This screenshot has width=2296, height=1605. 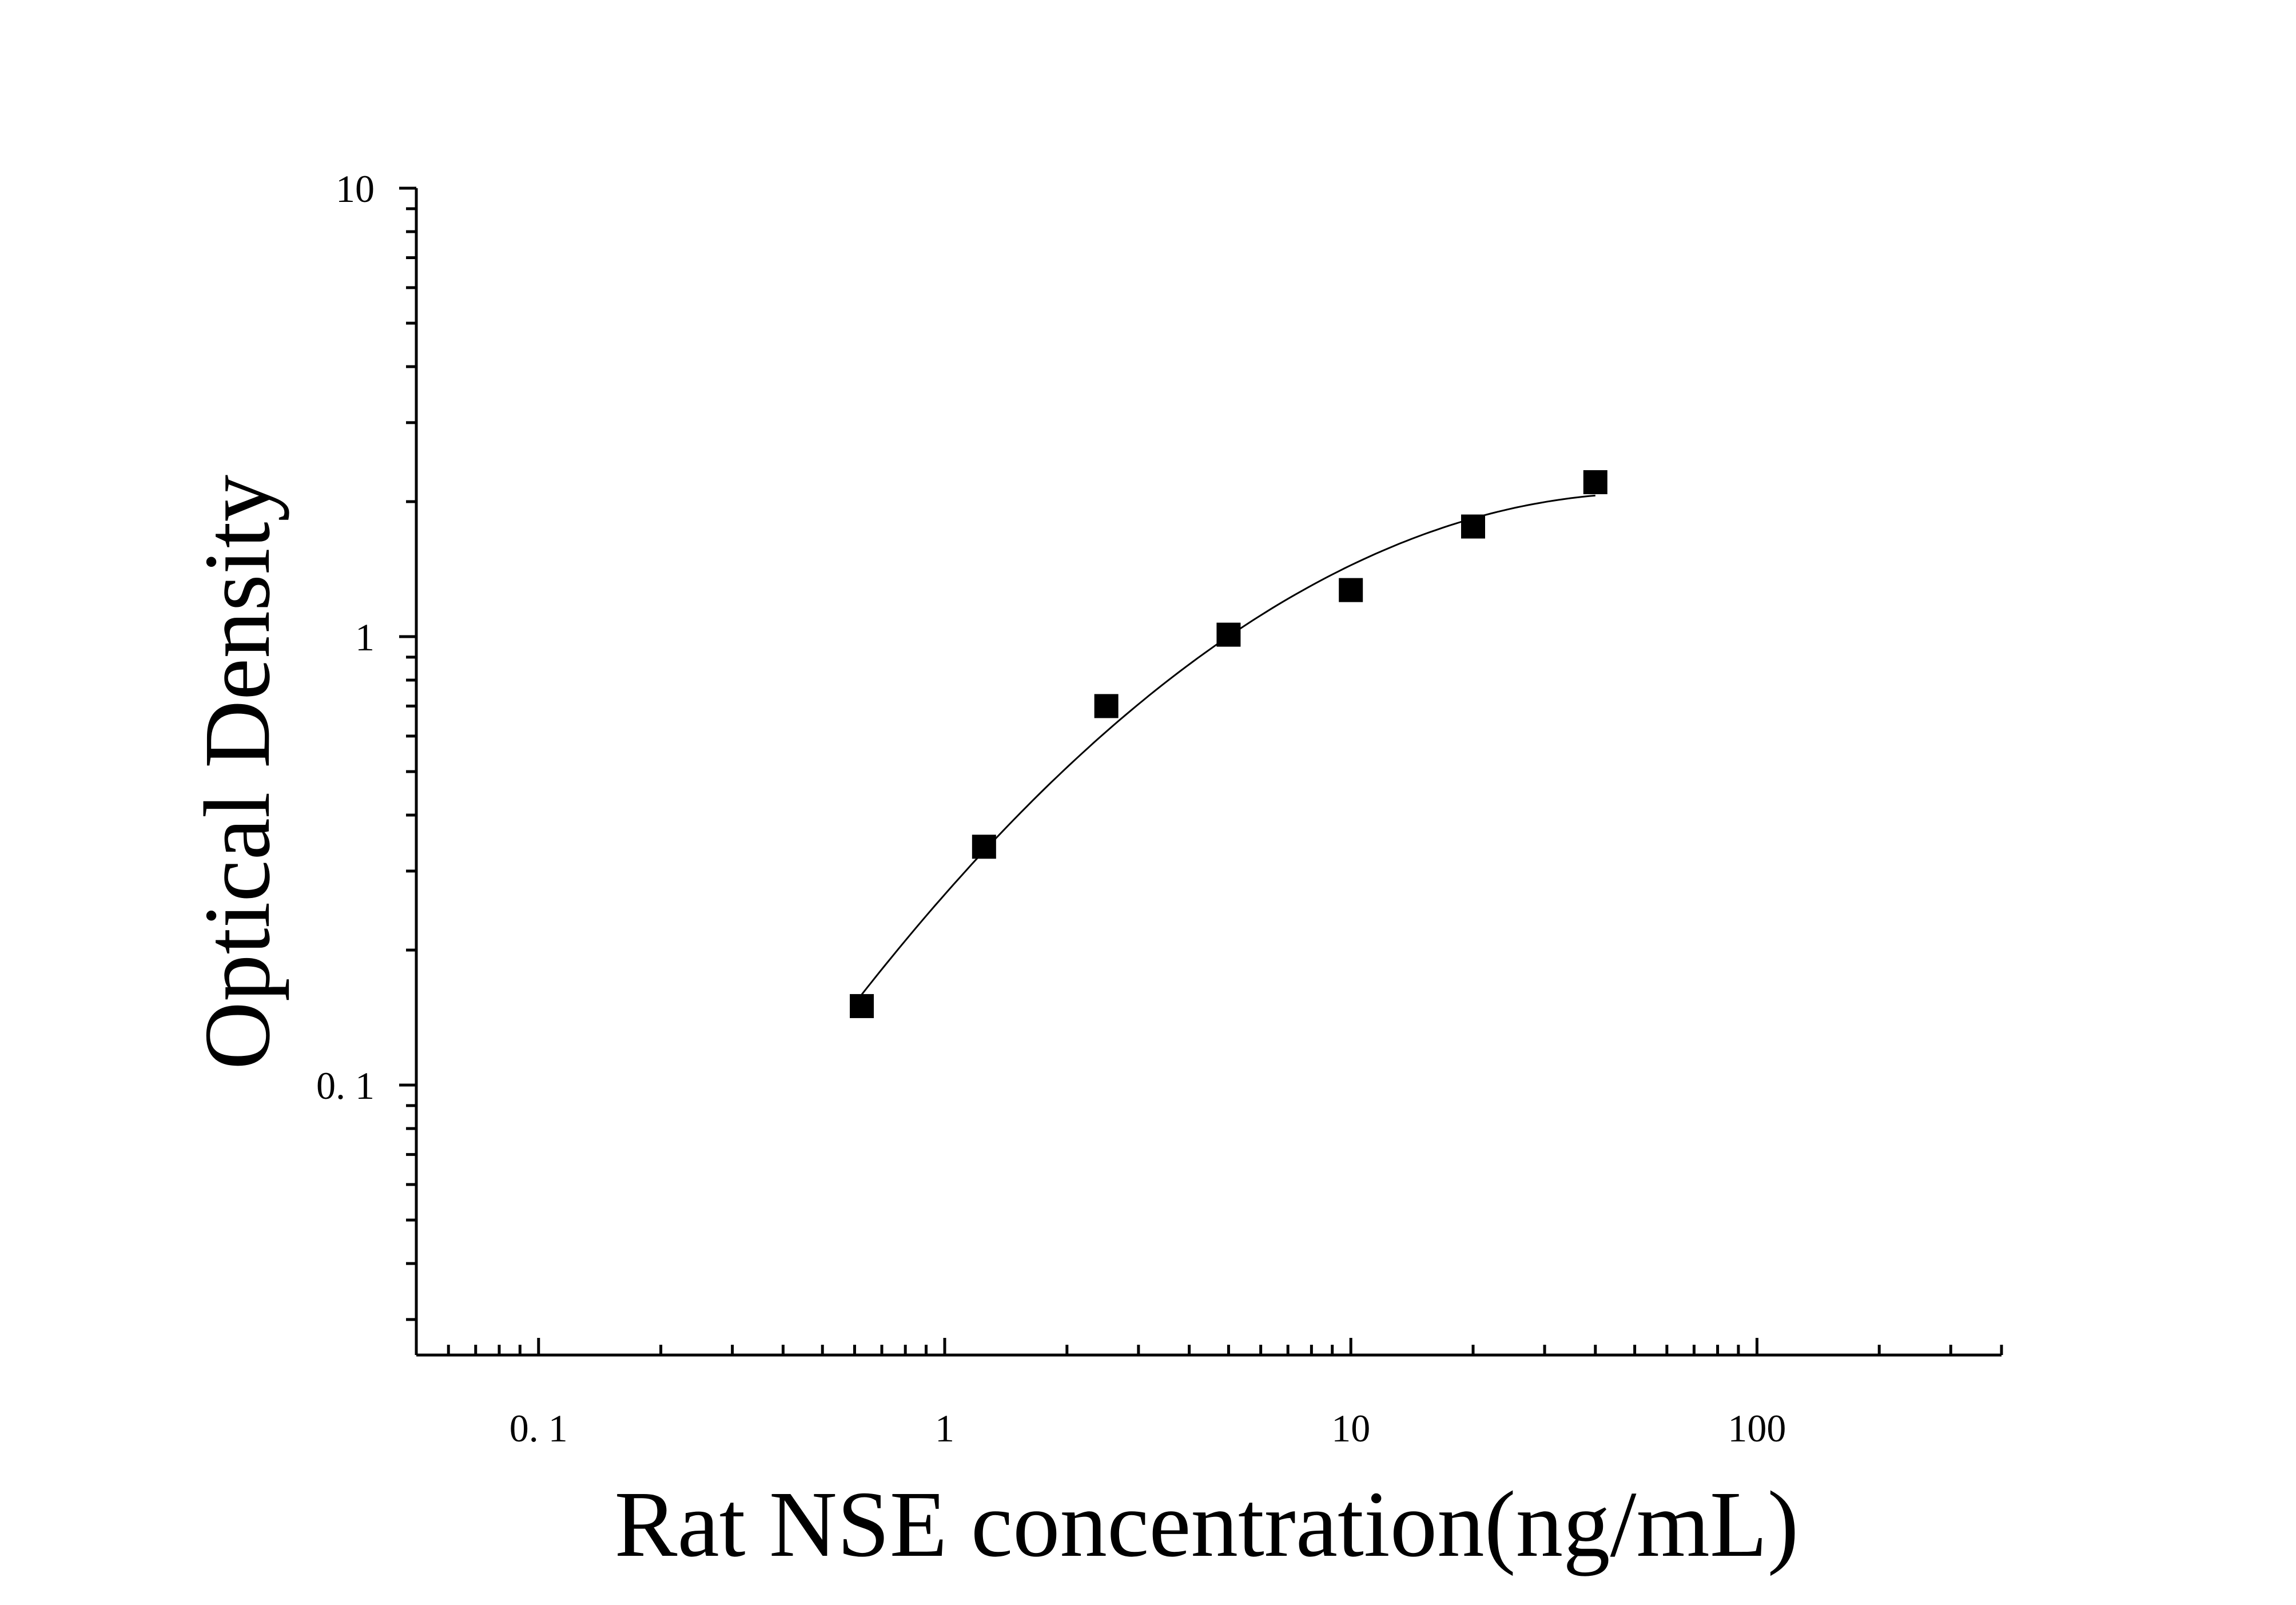 I want to click on y-tick-label: 10, so click(x=356, y=188).